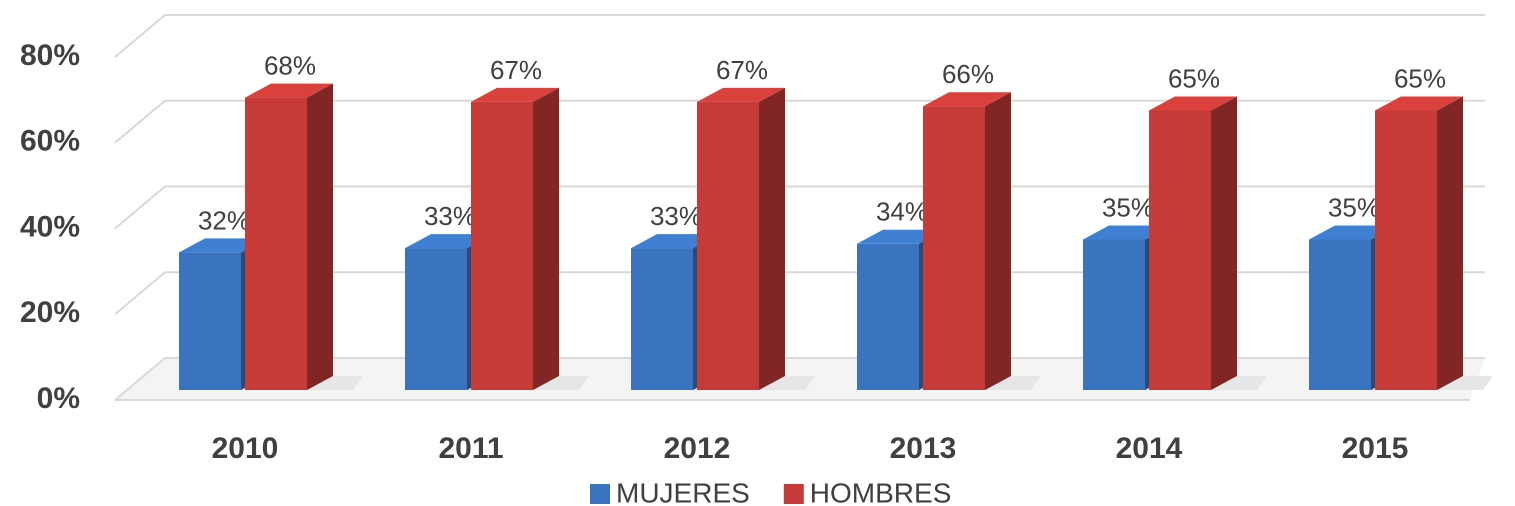  What do you see at coordinates (683, 491) in the screenshot?
I see `legend-label: MUJERES` at bounding box center [683, 491].